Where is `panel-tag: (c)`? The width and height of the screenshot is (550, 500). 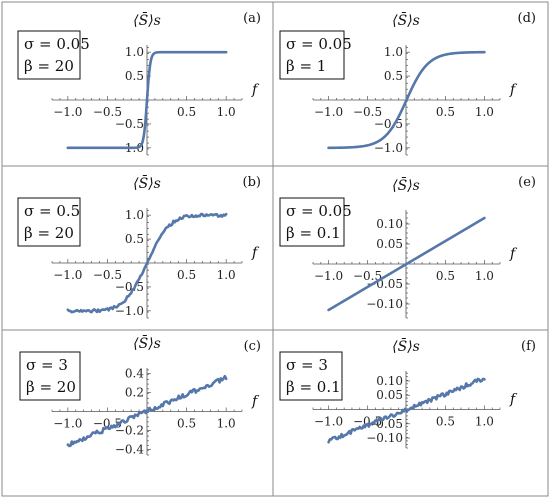 panel-tag: (c) is located at coordinates (252, 346).